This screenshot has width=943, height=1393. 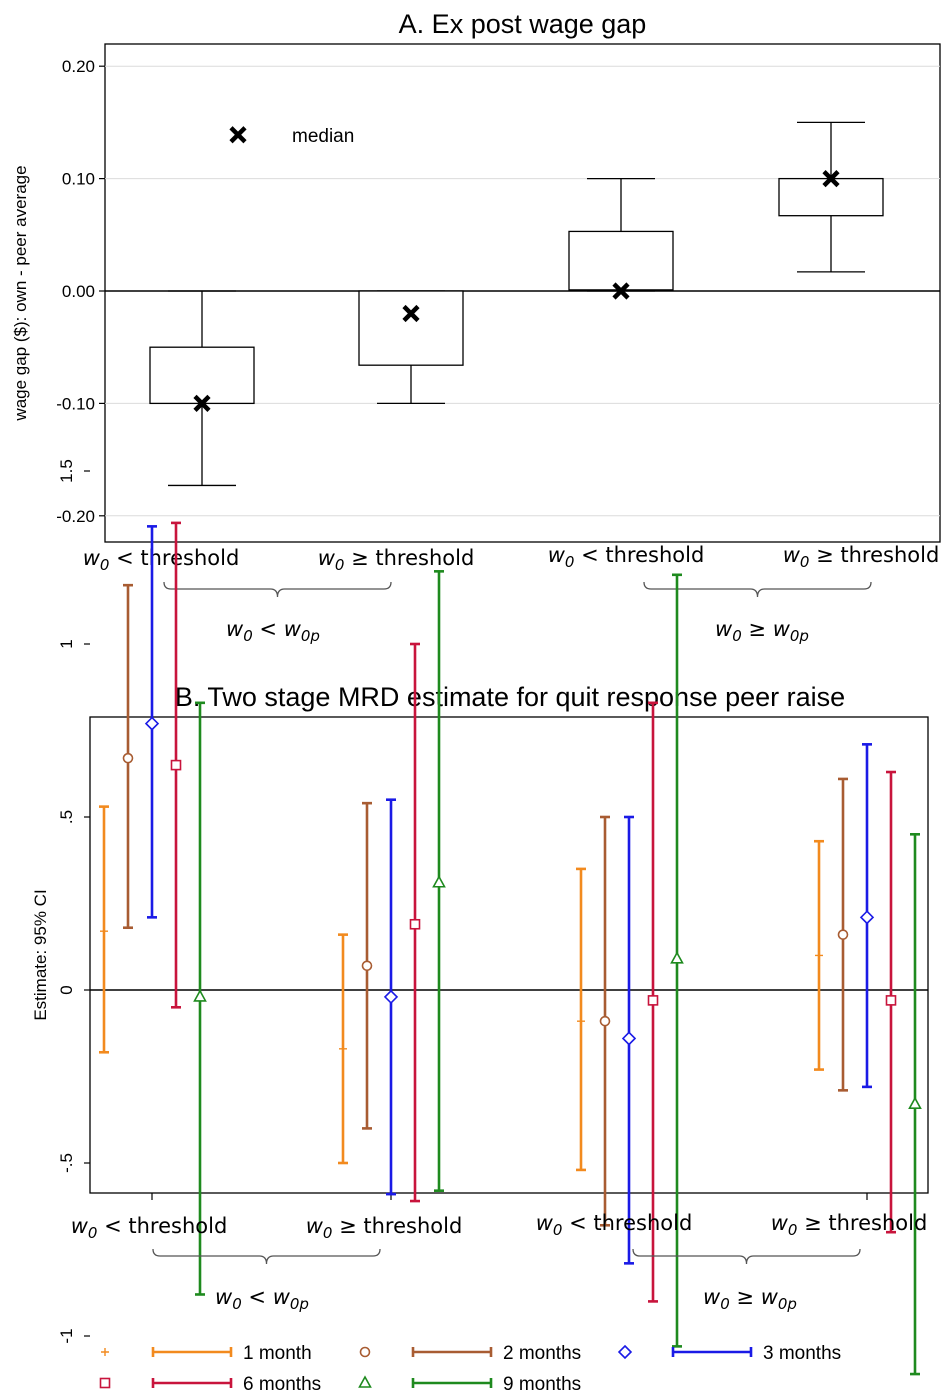 What do you see at coordinates (66, 989) in the screenshot?
I see `y-tick-label: 0` at bounding box center [66, 989].